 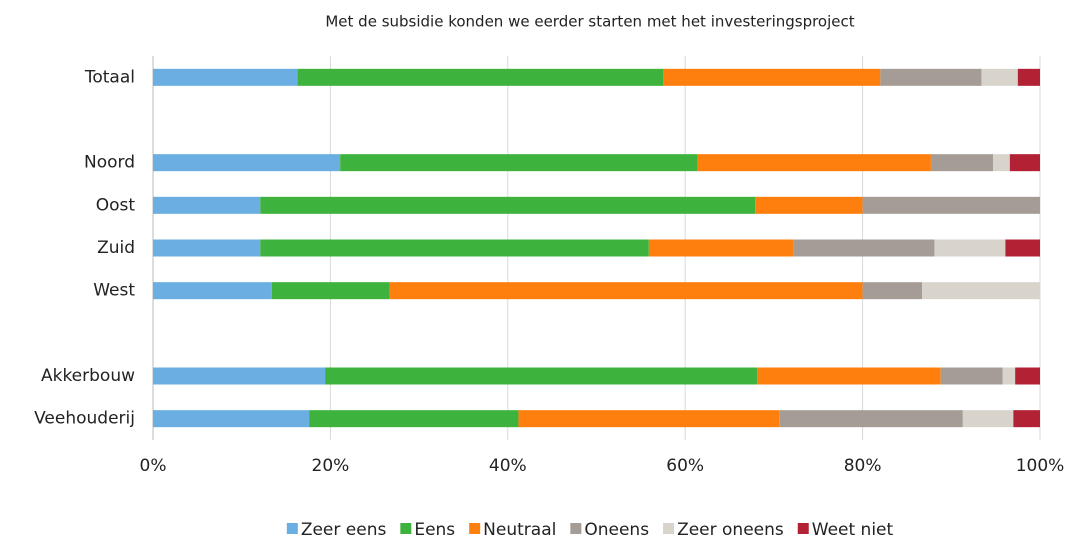 What do you see at coordinates (84, 419) in the screenshot?
I see `y-tick-label: Veehouderij` at bounding box center [84, 419].